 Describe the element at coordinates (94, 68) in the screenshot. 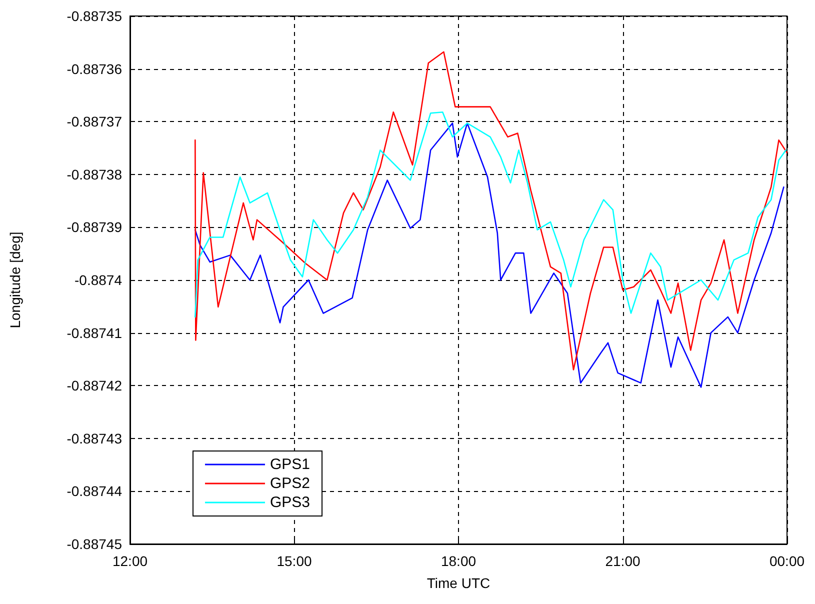

I see `y-tick-label: -0.88736` at that location.